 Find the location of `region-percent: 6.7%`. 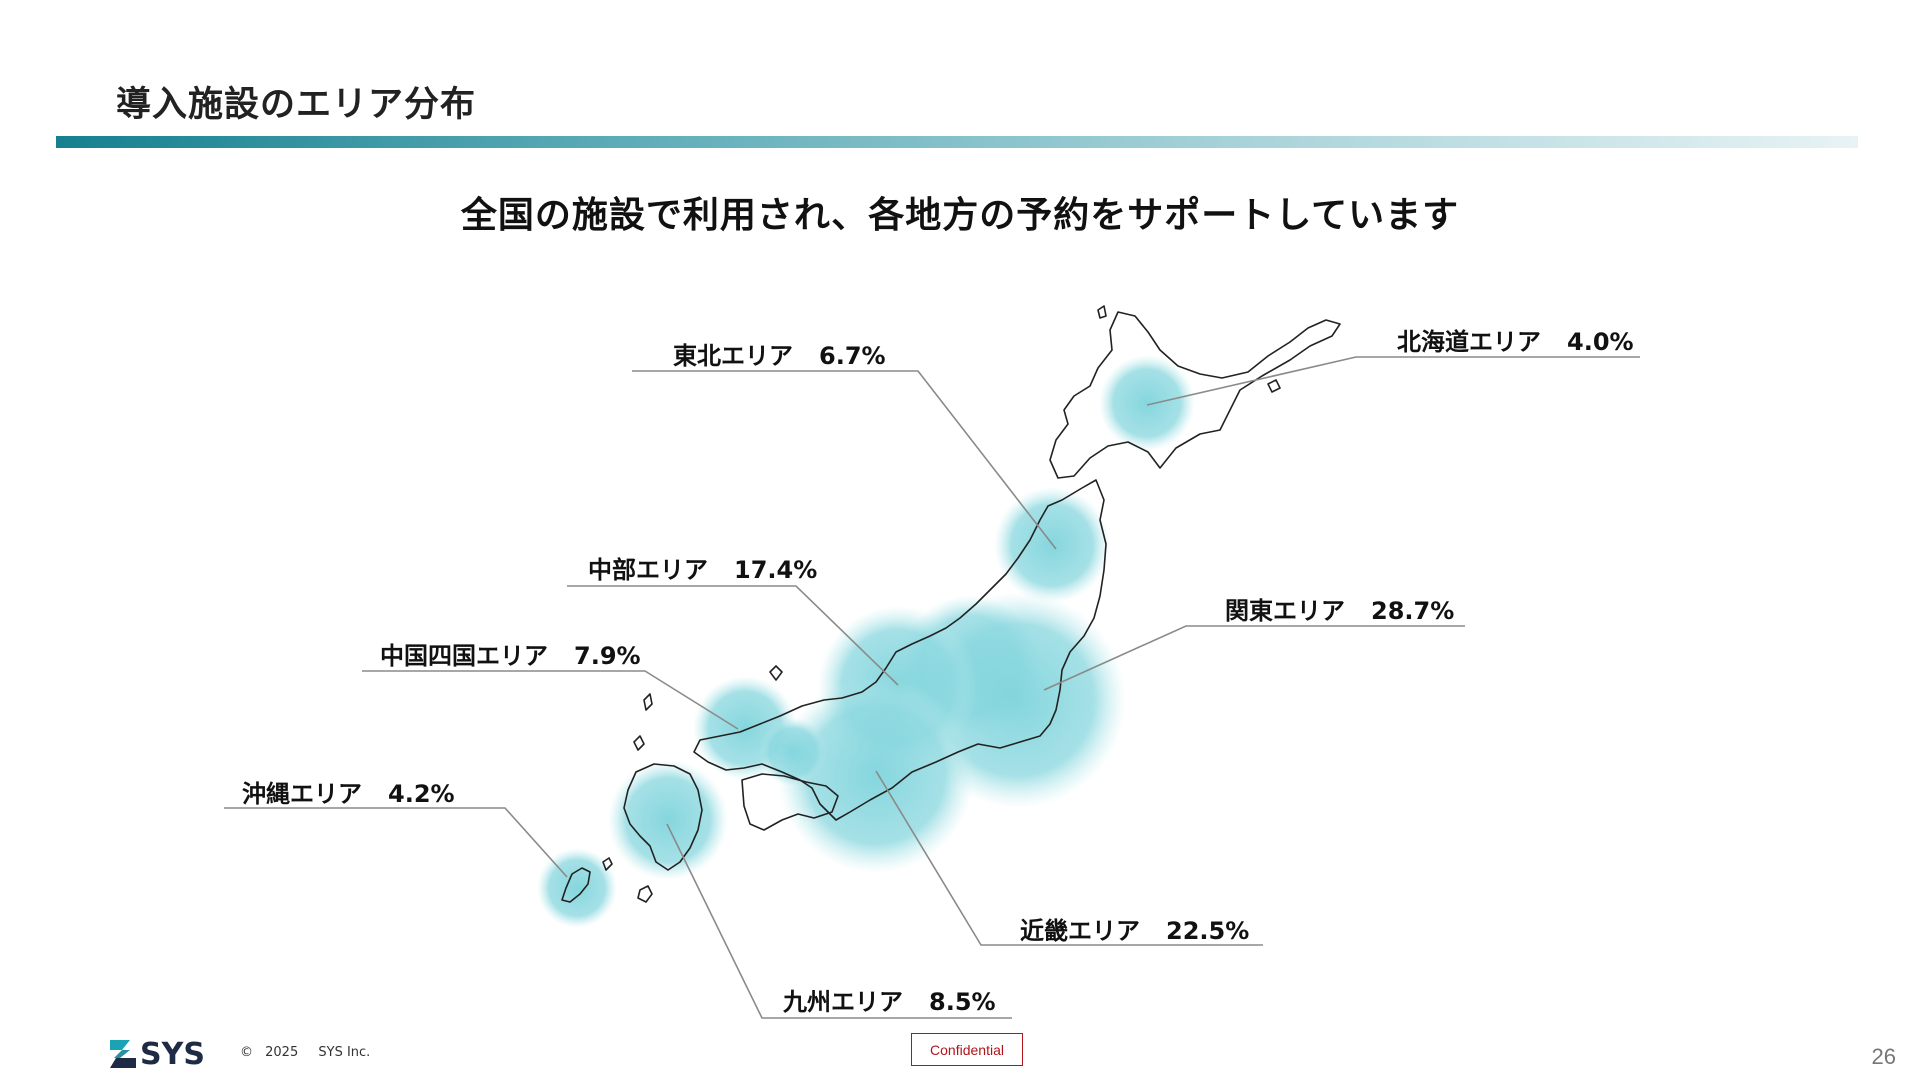

region-percent: 6.7% is located at coordinates (852, 356).